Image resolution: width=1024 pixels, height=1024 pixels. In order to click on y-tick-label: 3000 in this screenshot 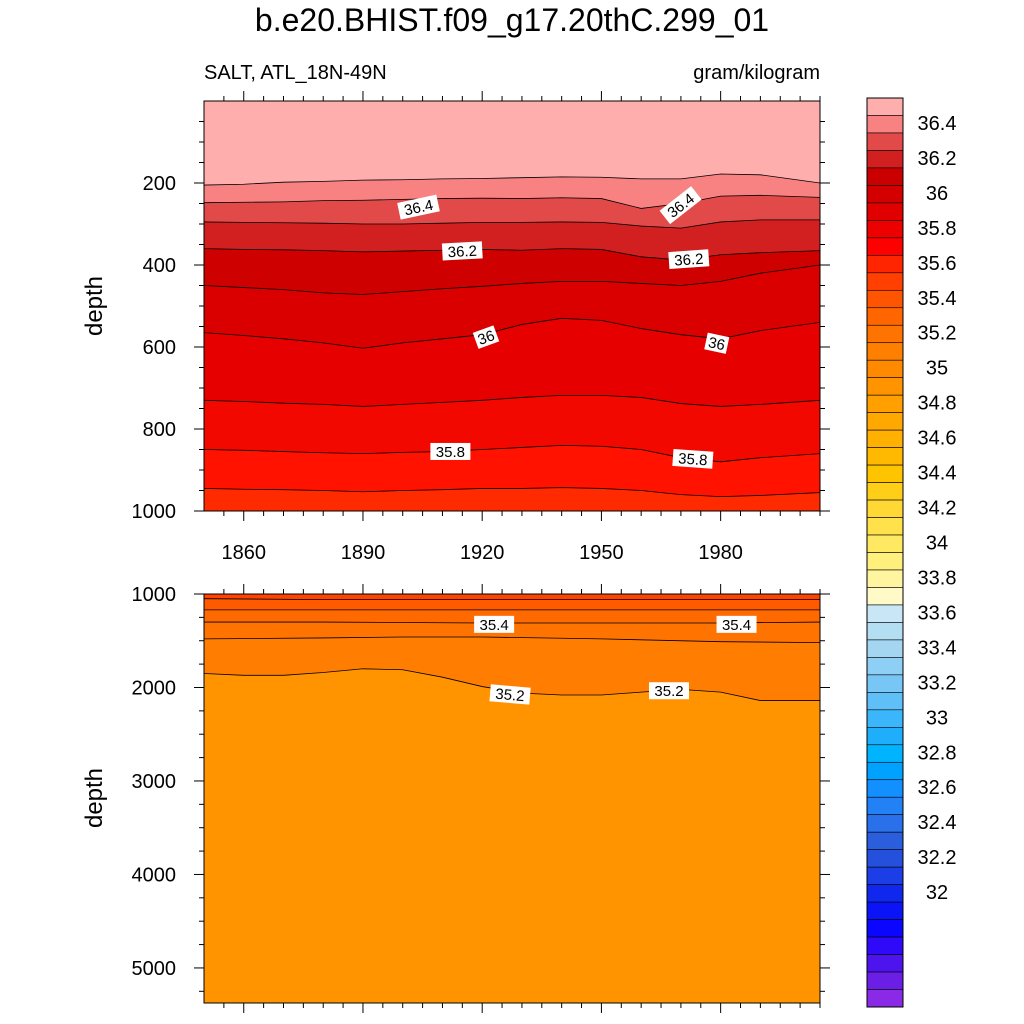, I will do `click(154, 782)`.